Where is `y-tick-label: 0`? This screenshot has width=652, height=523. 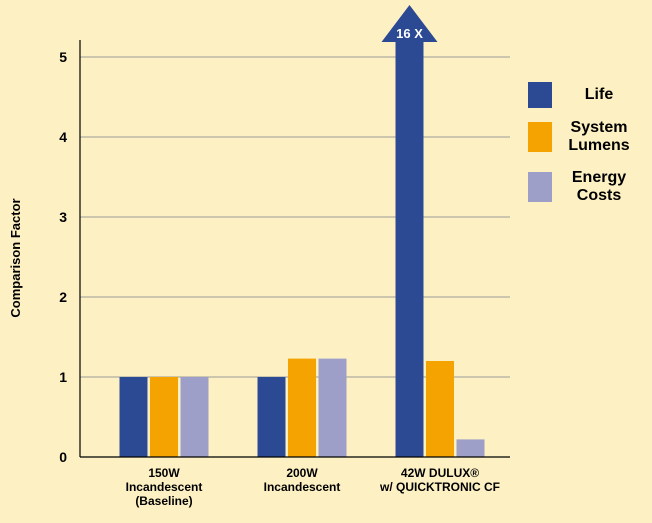 y-tick-label: 0 is located at coordinates (63, 457).